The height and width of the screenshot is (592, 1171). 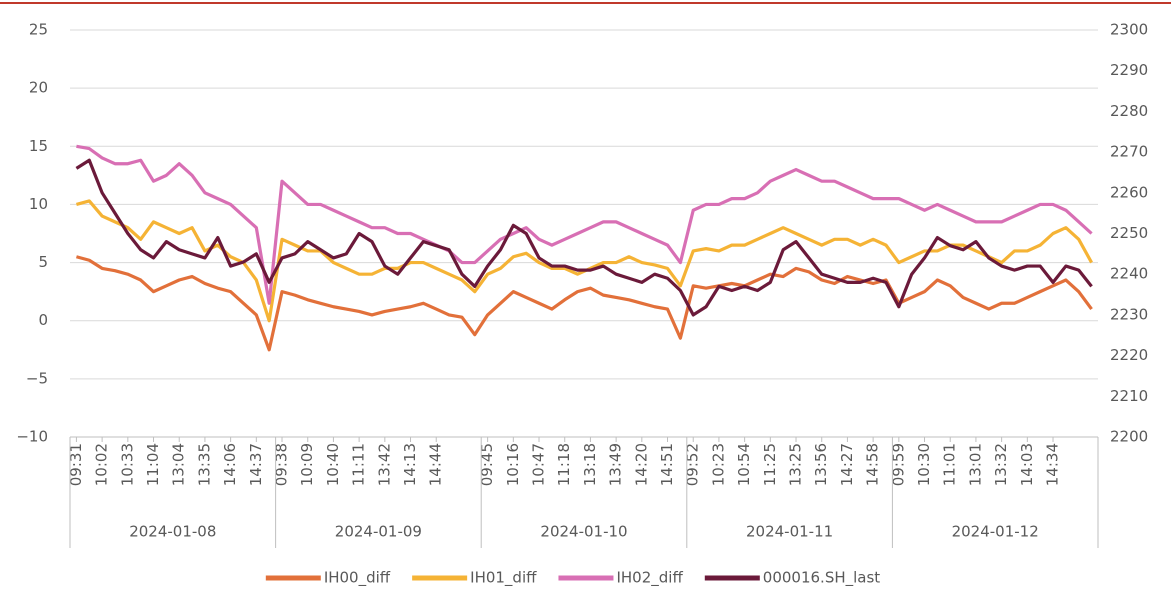 I want to click on y-tick-label: −10, so click(x=32, y=437).